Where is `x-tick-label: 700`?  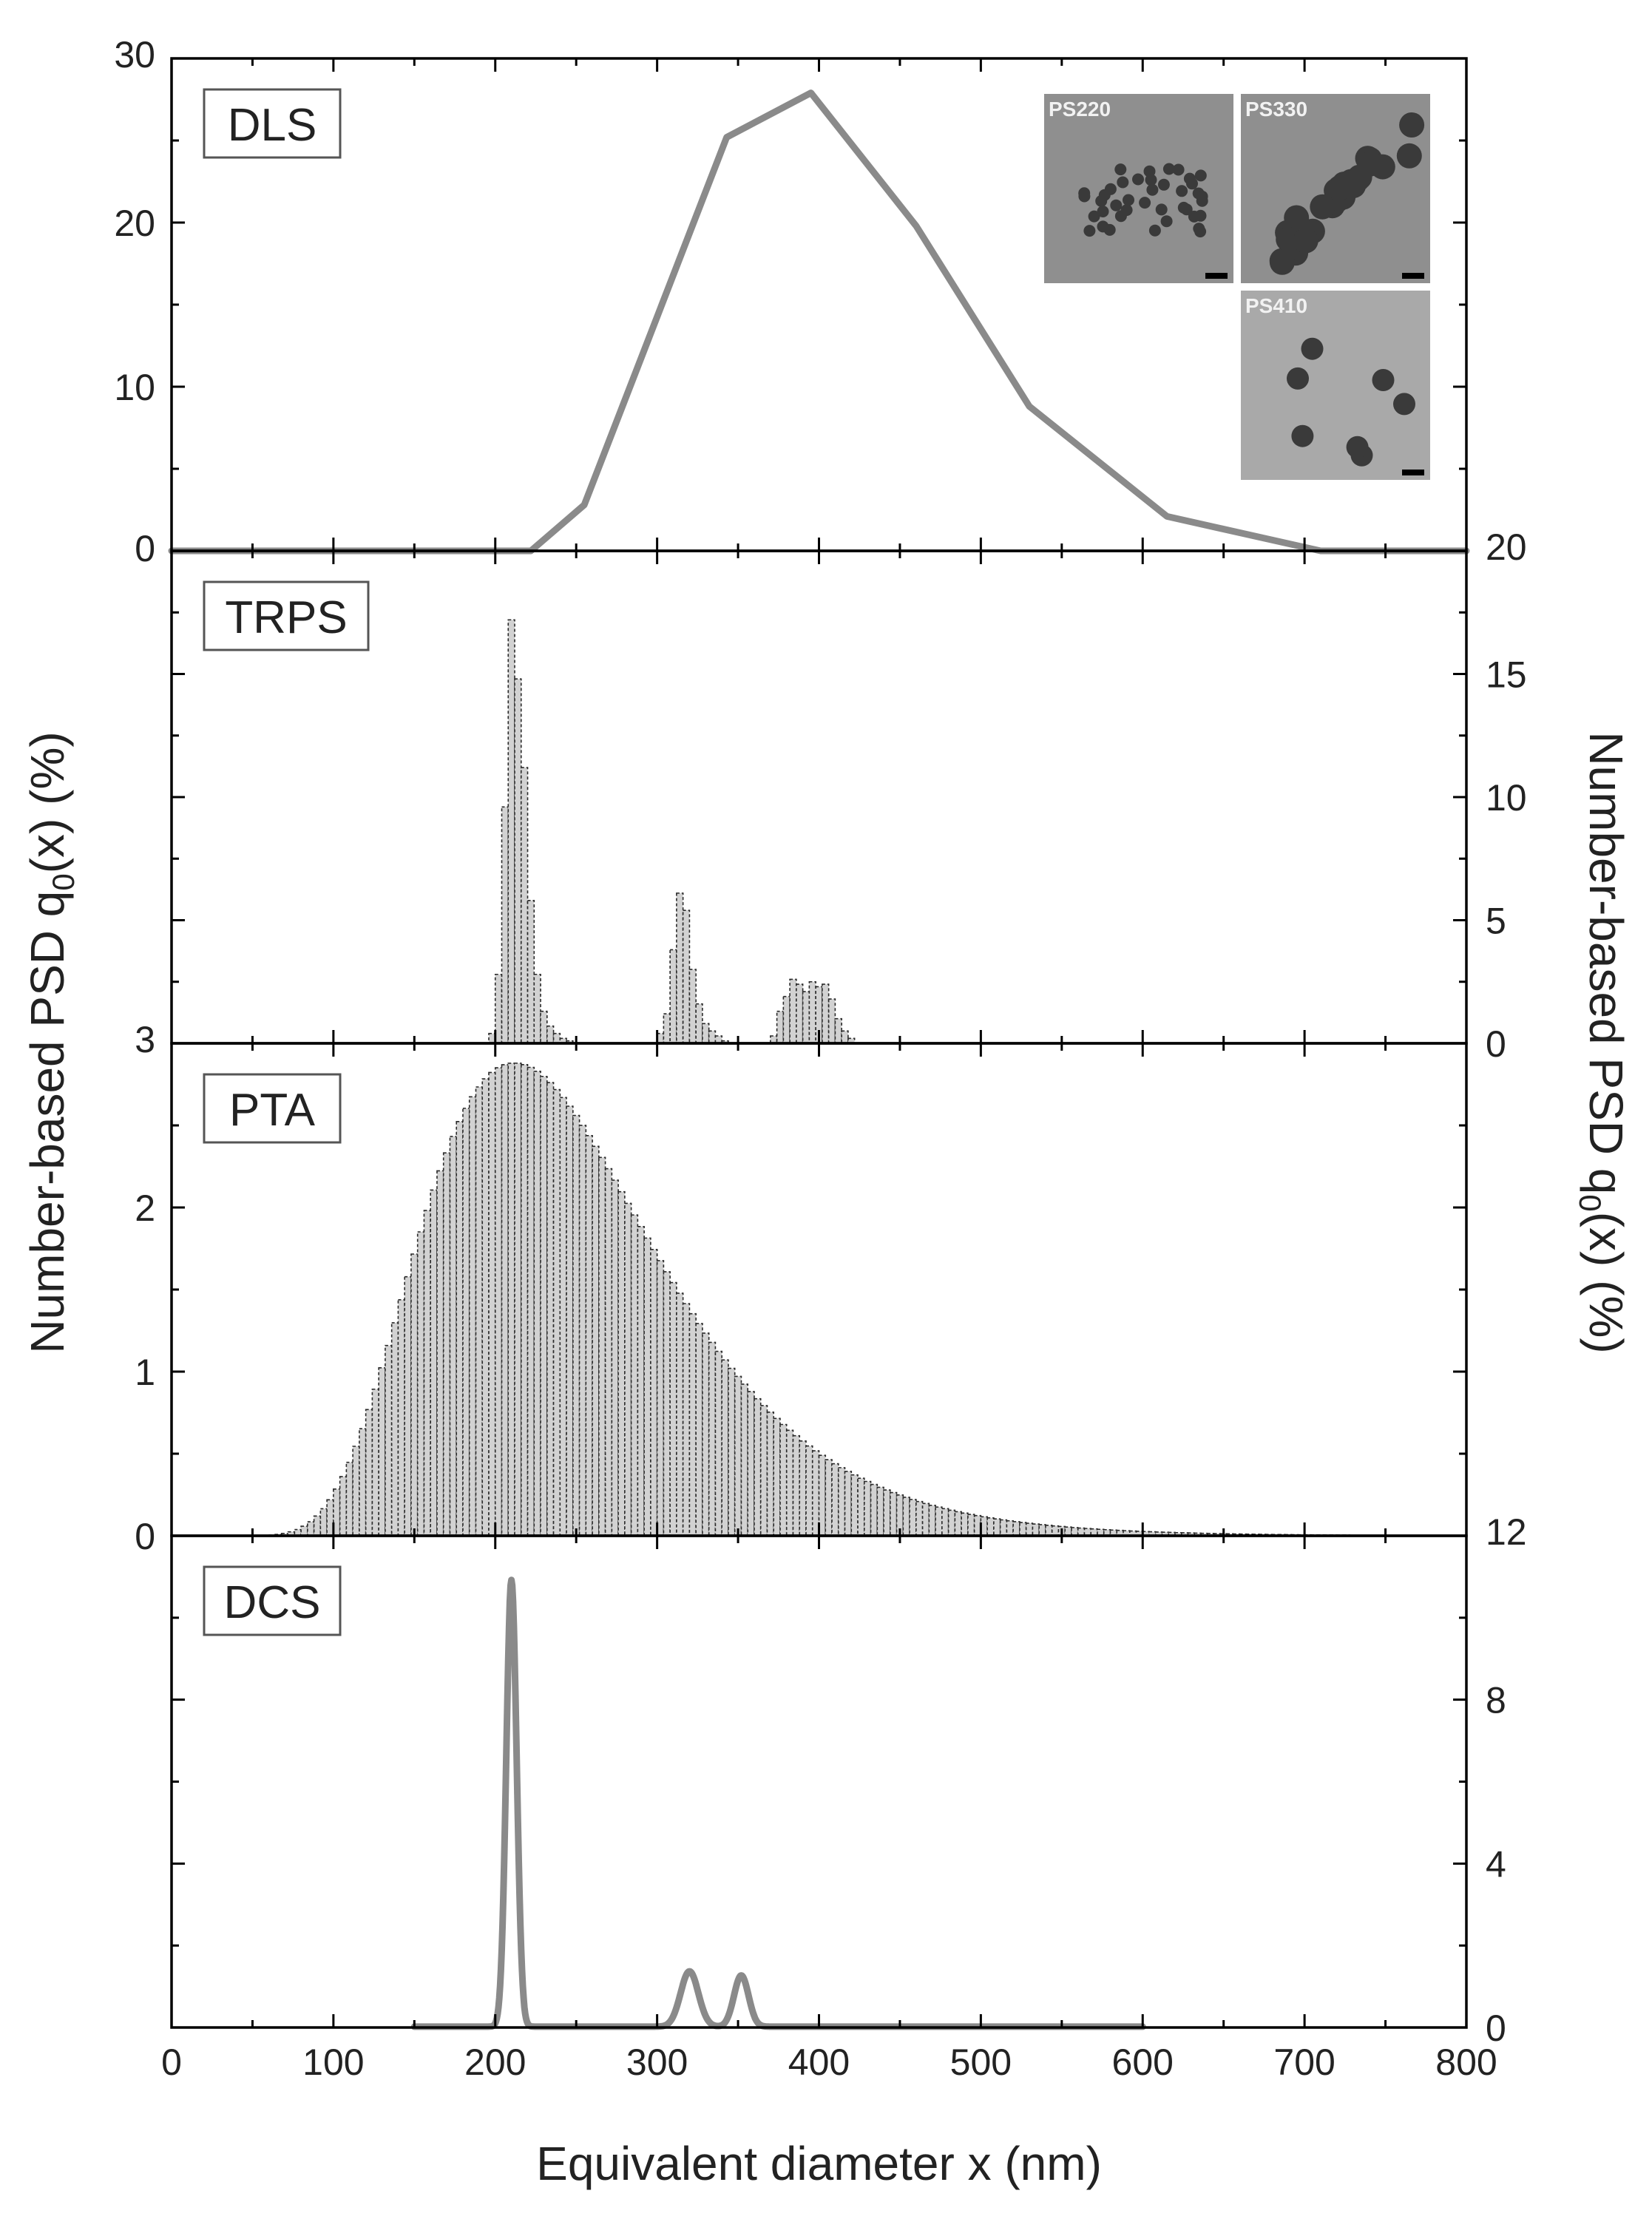 x-tick-label: 700 is located at coordinates (1304, 2063).